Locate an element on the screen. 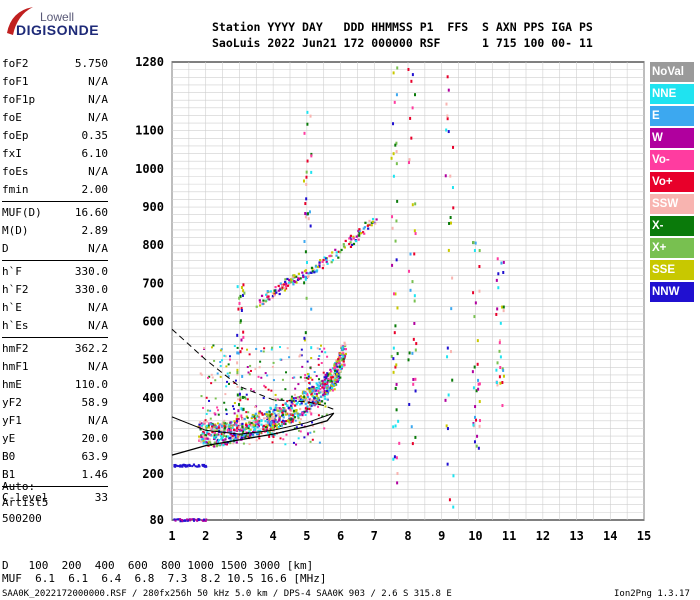  param-row: C-level 33 is located at coordinates (55, 498).